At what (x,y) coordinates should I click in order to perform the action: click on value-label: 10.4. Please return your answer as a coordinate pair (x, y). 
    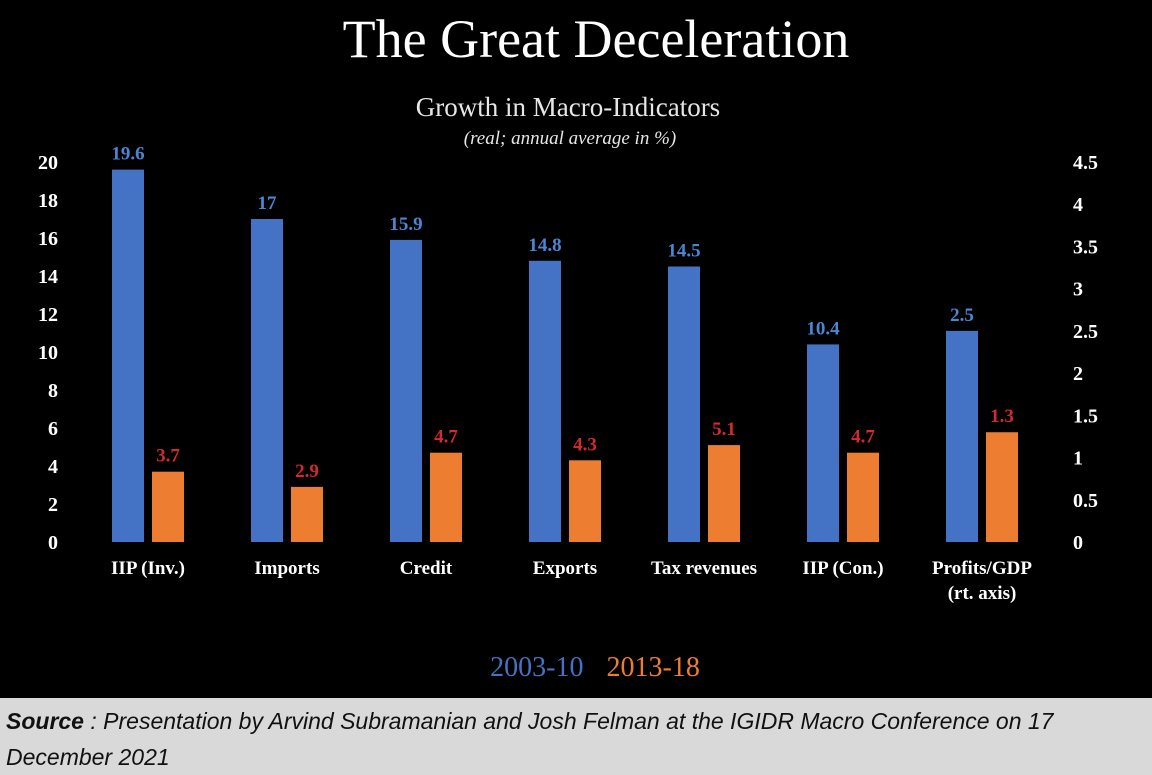
    Looking at the image, I should click on (823, 328).